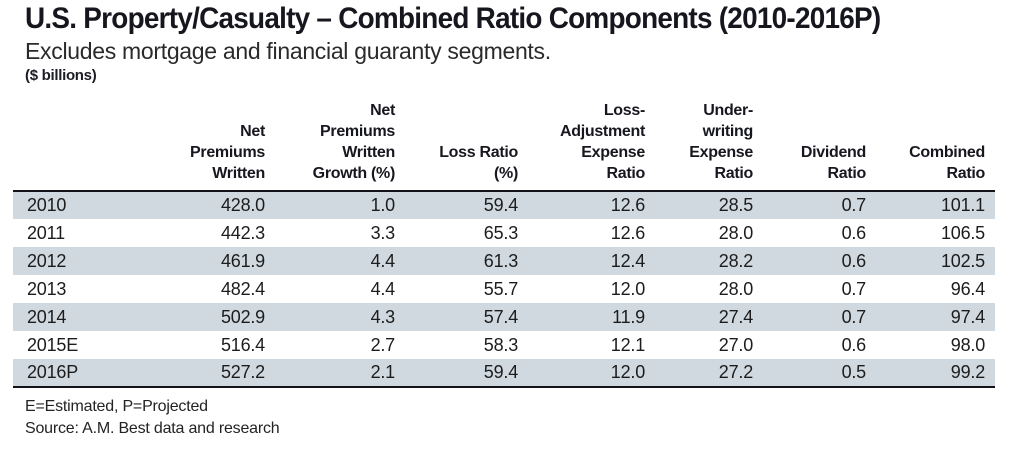 This screenshot has height=464, width=1028. I want to click on value-cell: 461.9, so click(242, 260).